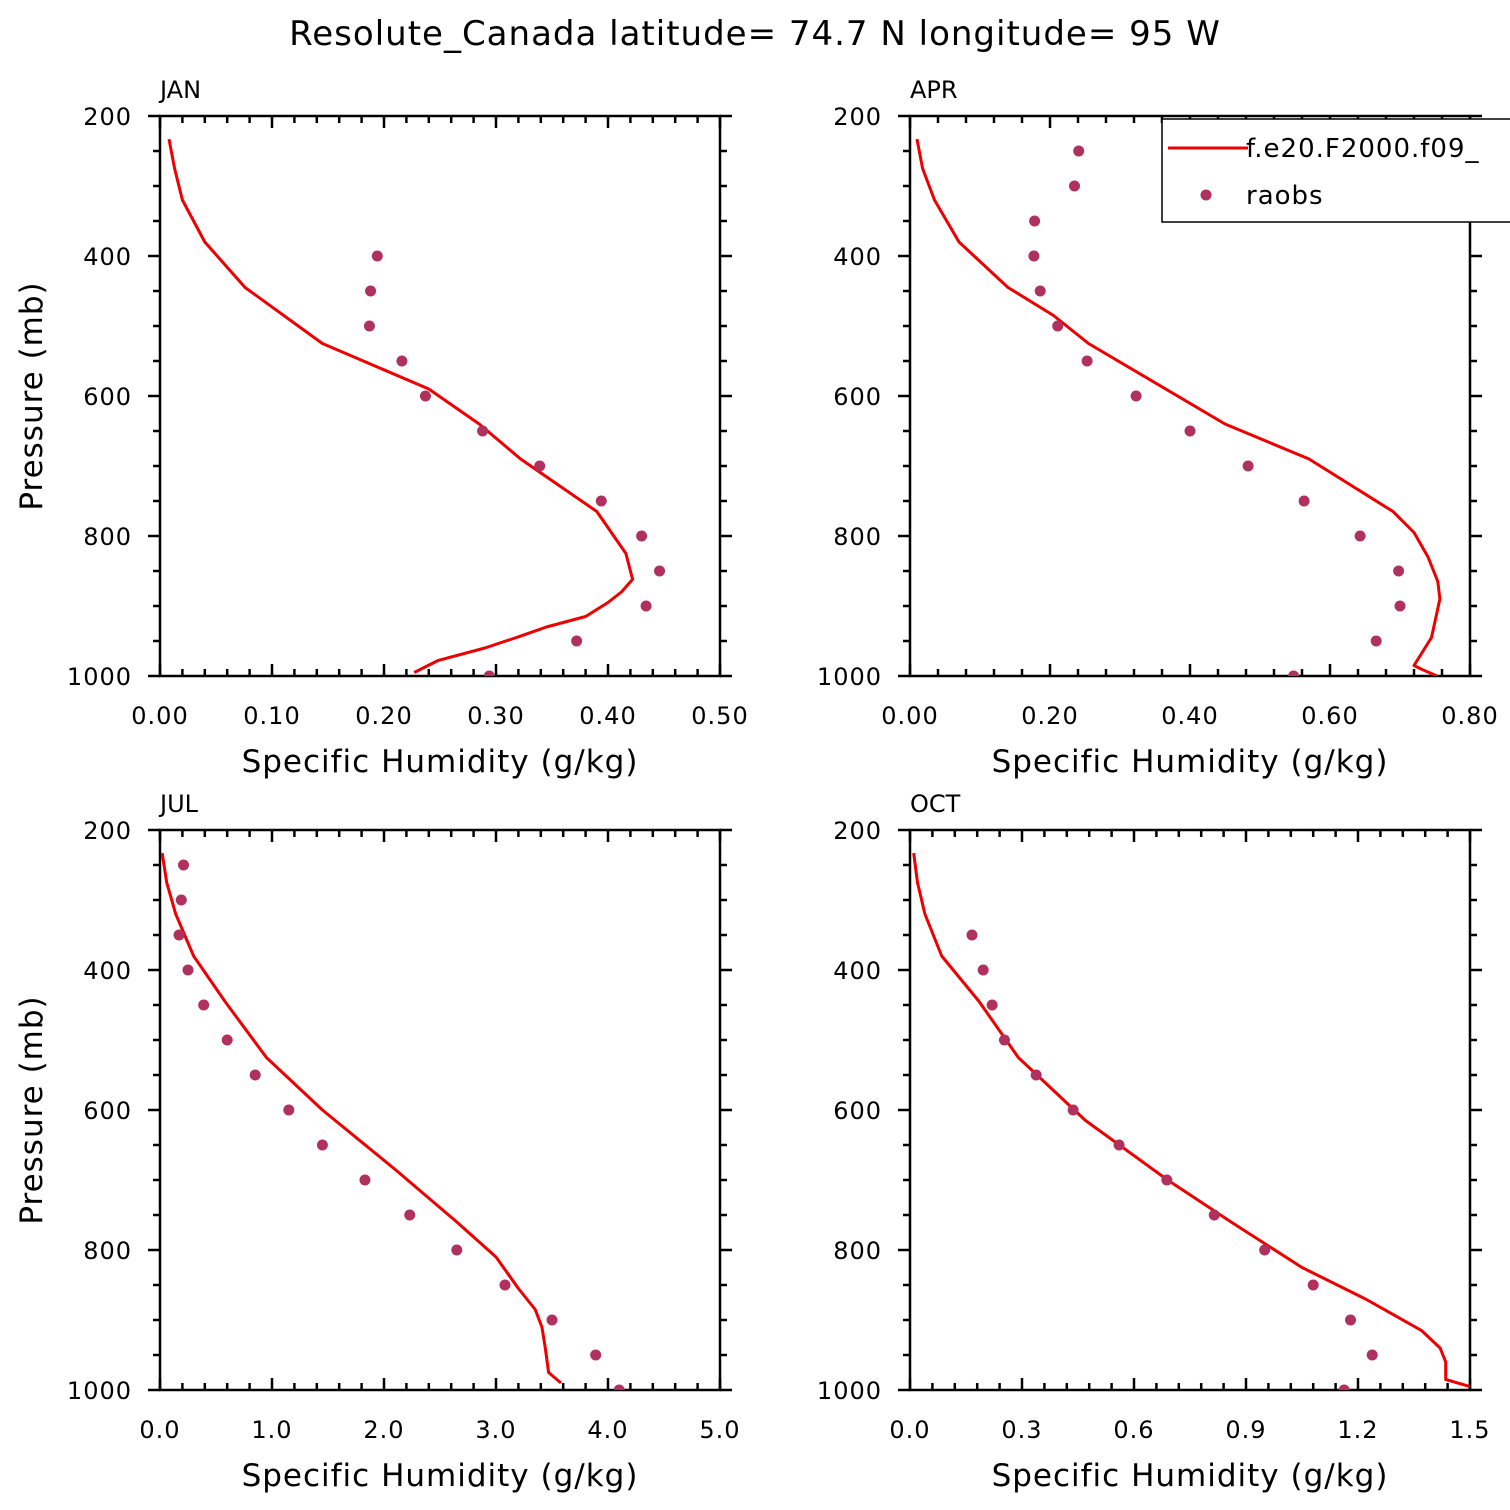 This screenshot has height=1510, width=1510. I want to click on x-tick-label: 0.0, so click(909, 1430).